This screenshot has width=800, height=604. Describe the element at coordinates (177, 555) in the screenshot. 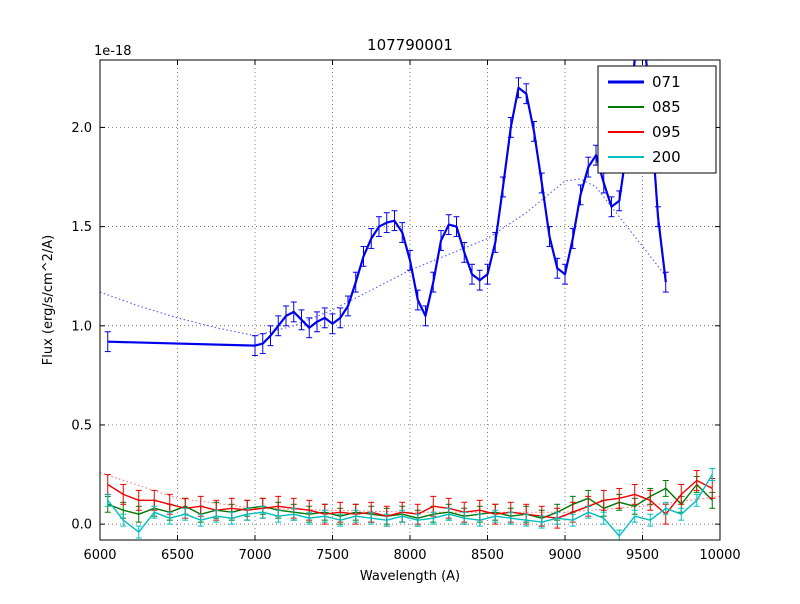

I see `svg-text: 6500` at that location.